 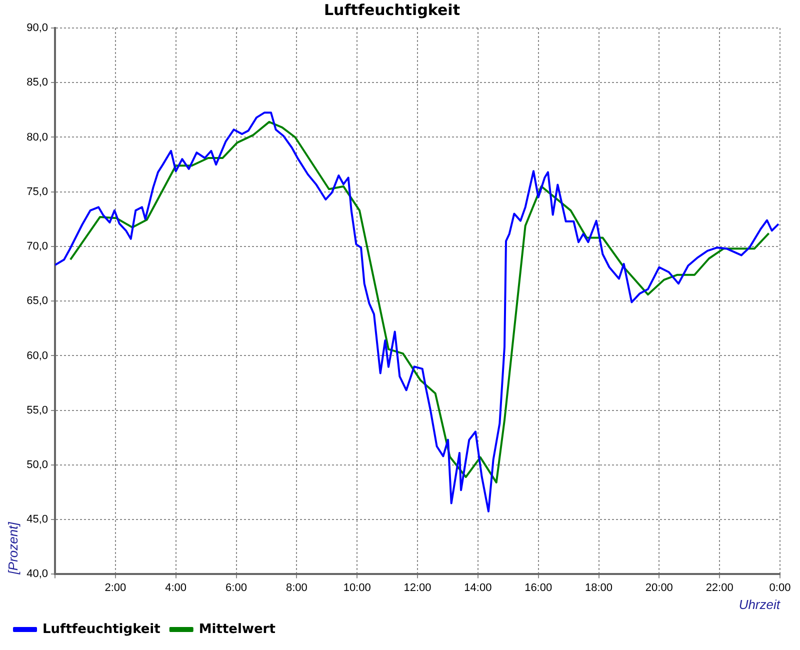 What do you see at coordinates (12, 549) in the screenshot?
I see `y-axis-title: [Prozent]` at bounding box center [12, 549].